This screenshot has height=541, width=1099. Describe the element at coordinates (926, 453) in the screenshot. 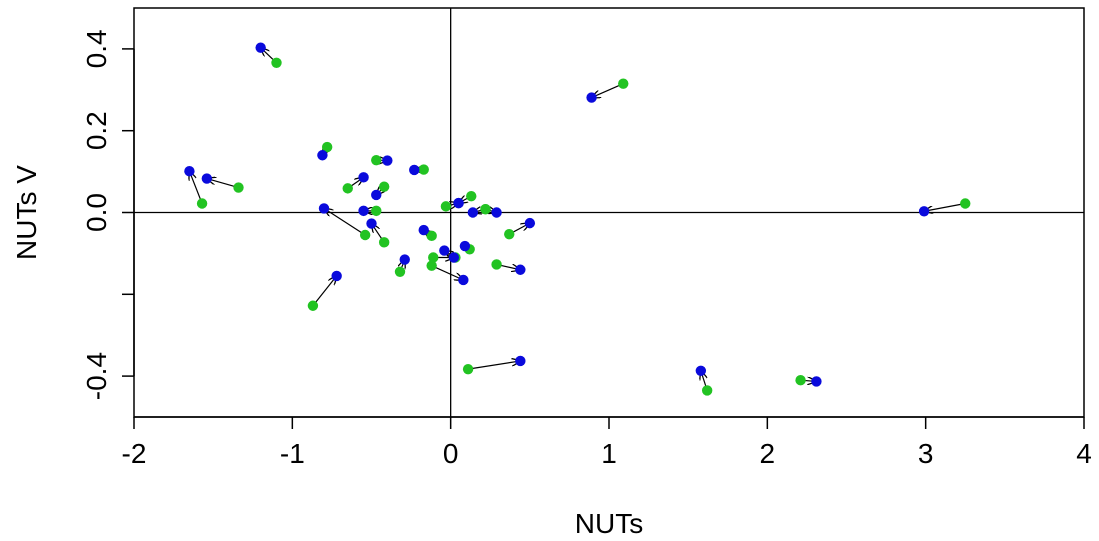

I see `x-tick-label: 3` at that location.